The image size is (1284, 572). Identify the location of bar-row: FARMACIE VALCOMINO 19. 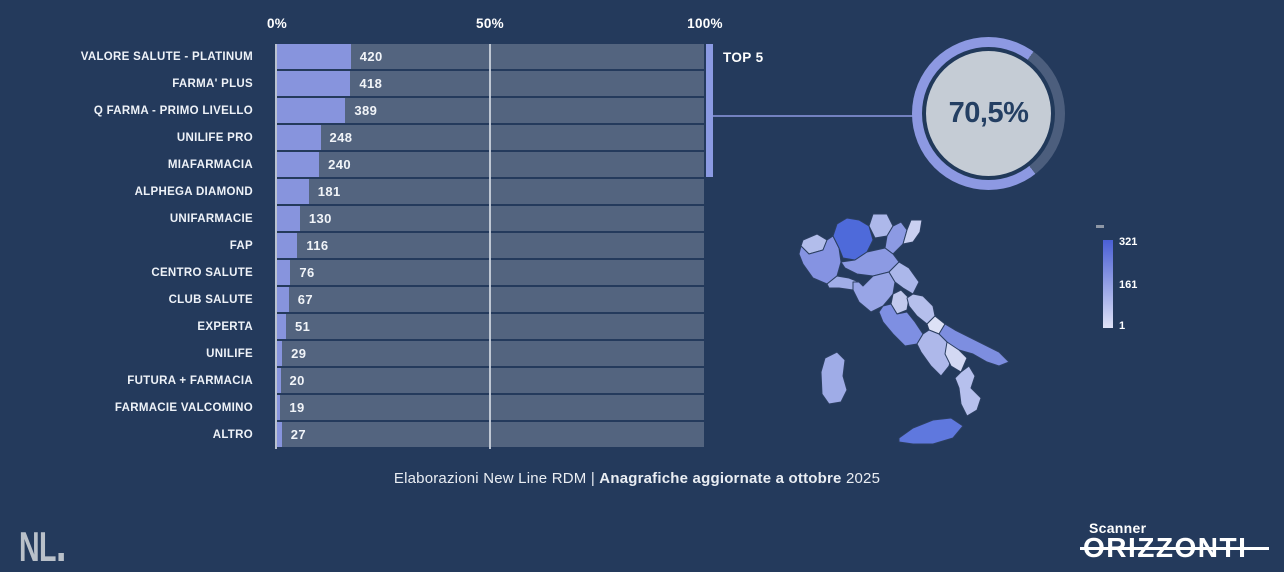
(362, 407).